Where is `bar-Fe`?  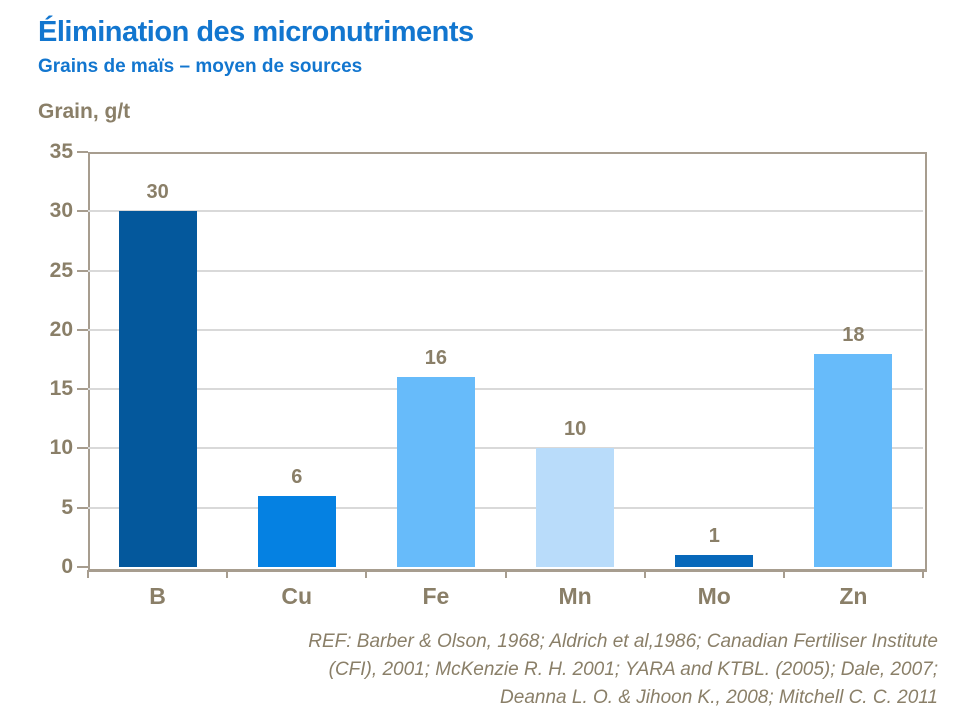 bar-Fe is located at coordinates (435, 472).